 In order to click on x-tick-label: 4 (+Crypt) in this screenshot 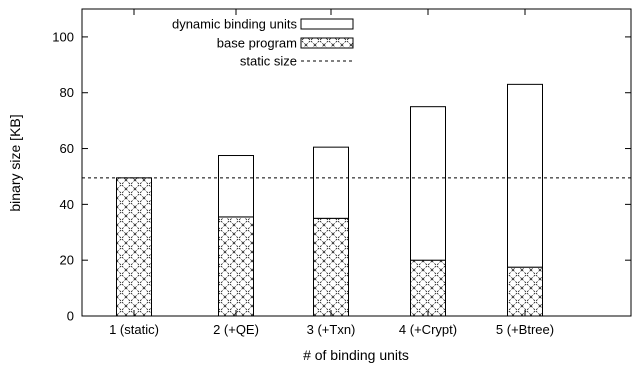, I will do `click(428, 329)`.